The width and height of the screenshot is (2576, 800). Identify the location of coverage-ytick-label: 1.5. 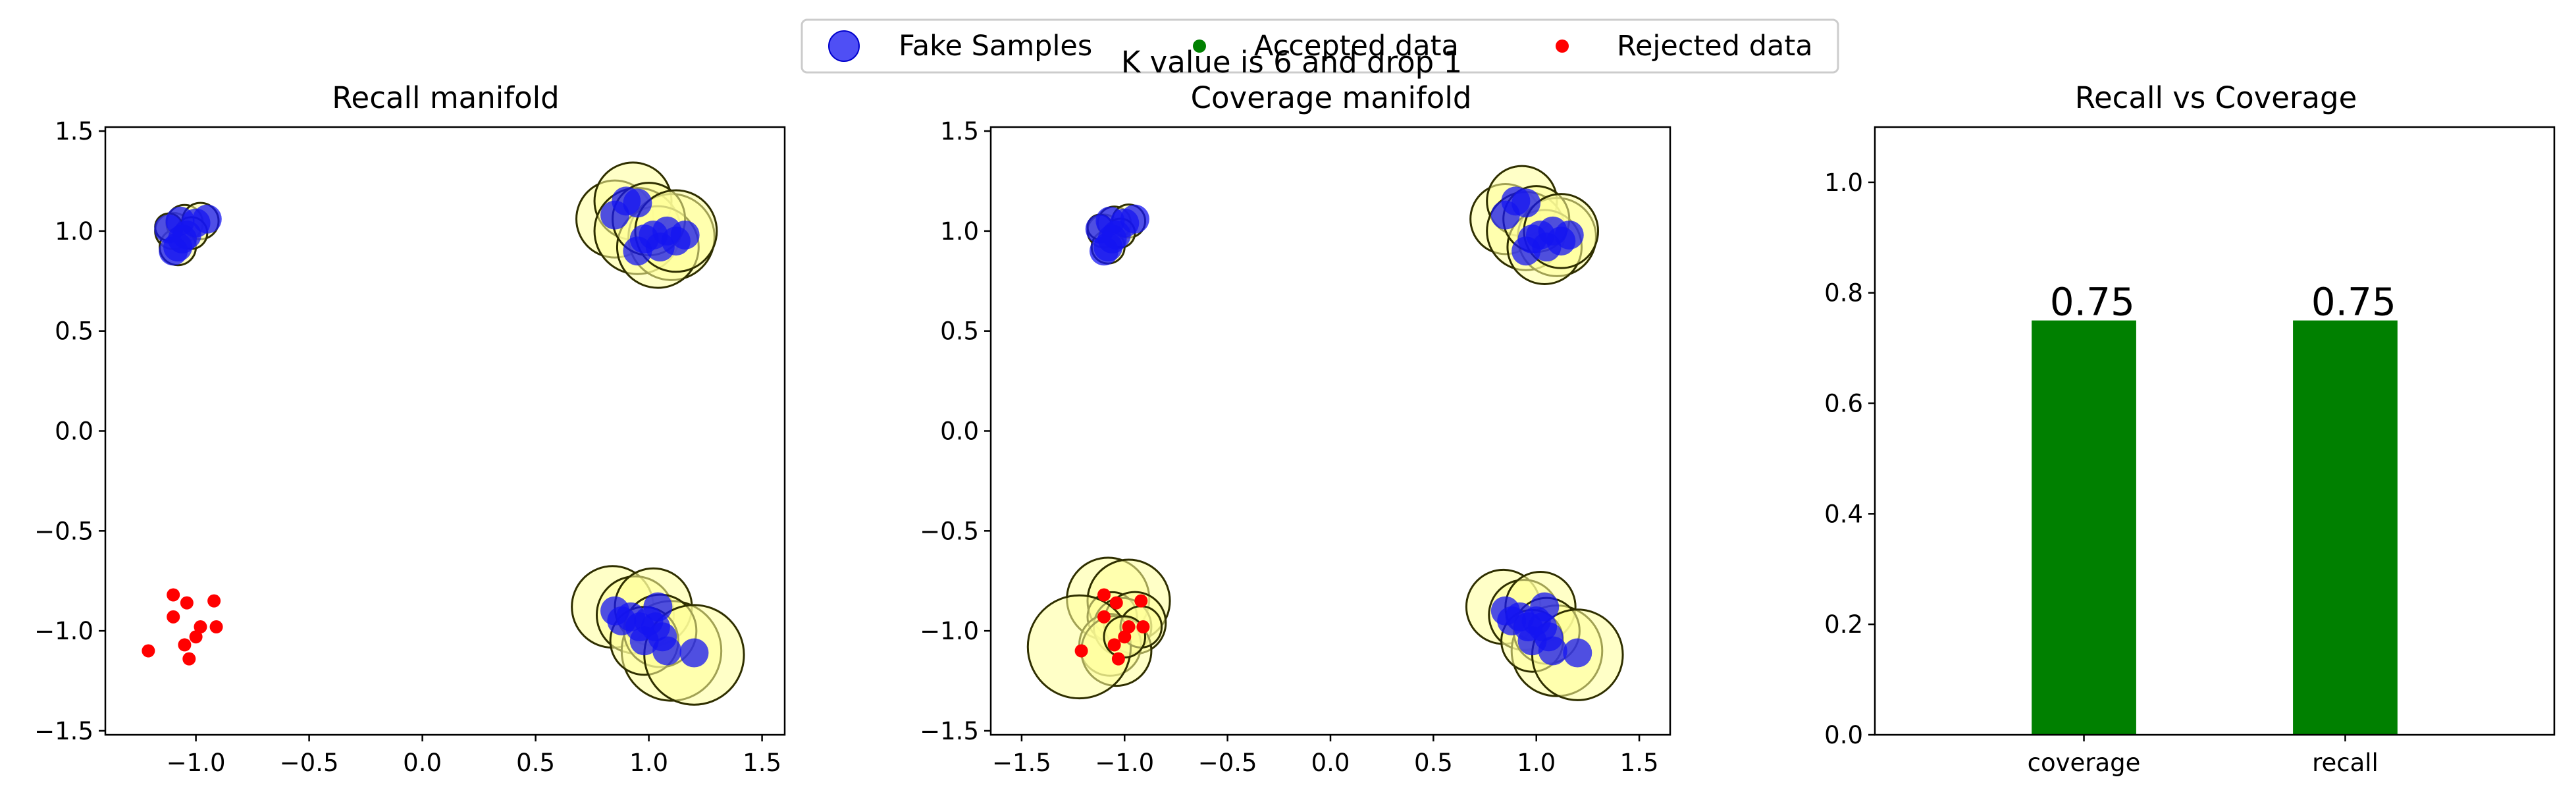
(959, 131).